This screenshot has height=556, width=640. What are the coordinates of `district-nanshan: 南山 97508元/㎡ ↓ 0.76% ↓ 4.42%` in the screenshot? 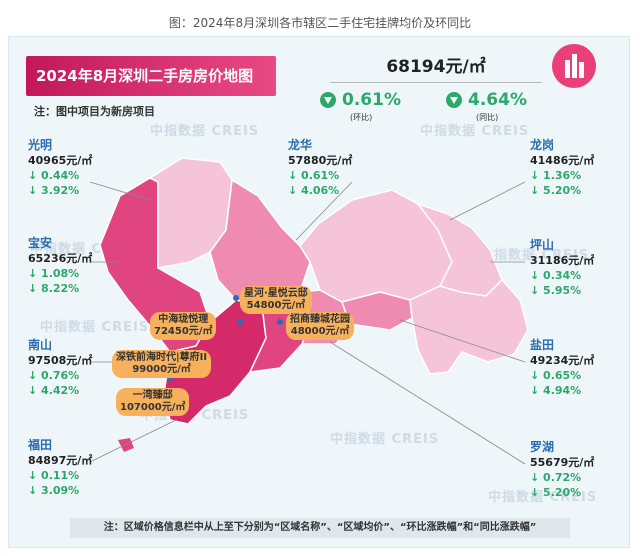 It's located at (60, 368).